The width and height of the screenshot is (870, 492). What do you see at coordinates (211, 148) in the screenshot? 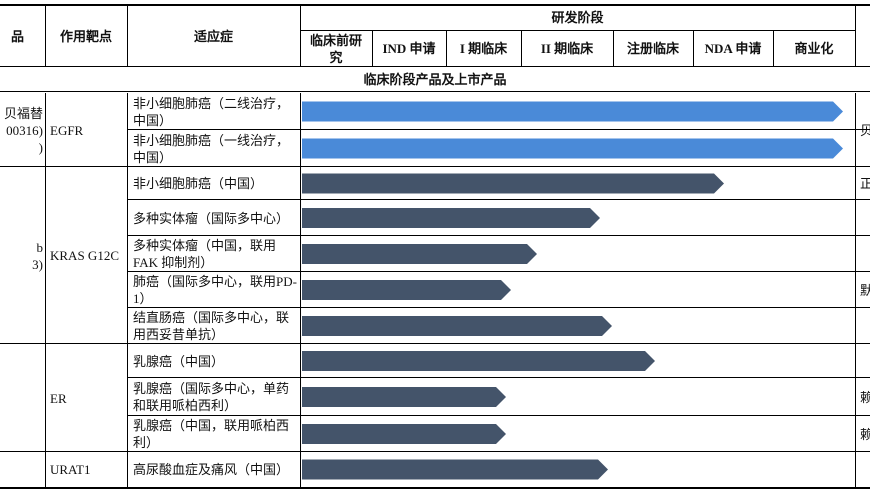
I see `indication-cell-text: 非小细胞肺癌（一线治疗，中国）` at bounding box center [211, 148].